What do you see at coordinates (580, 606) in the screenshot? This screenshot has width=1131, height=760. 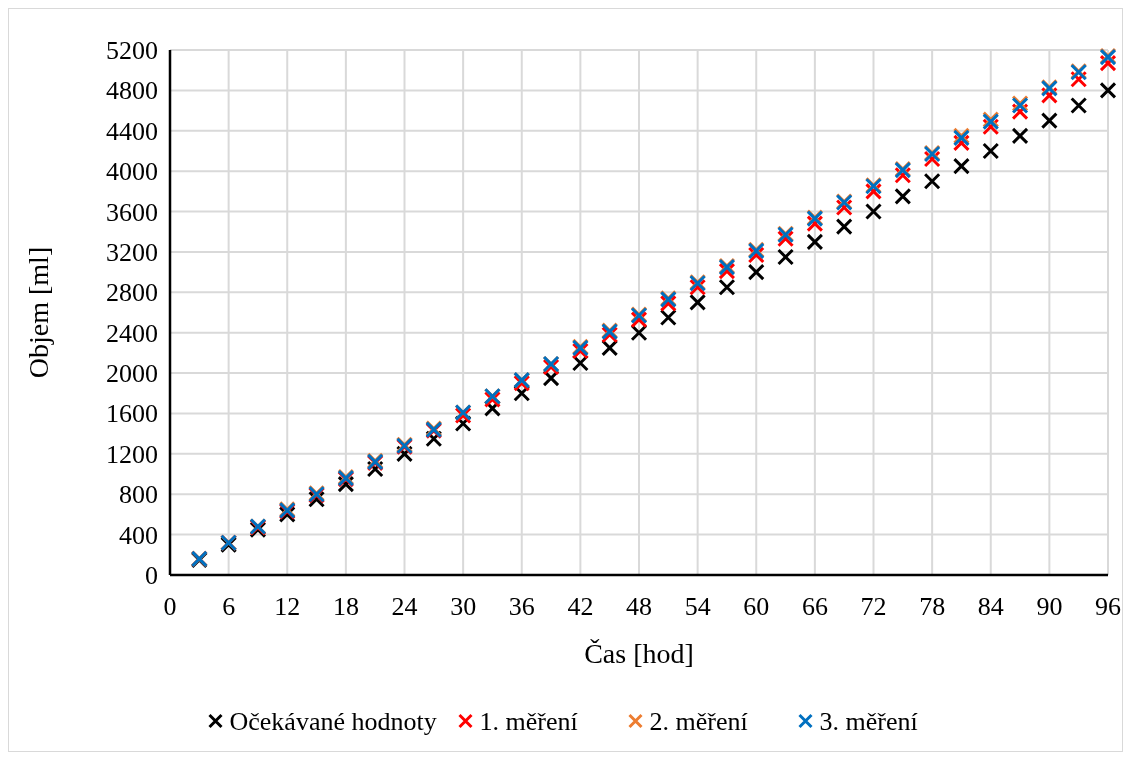 I see `x-tick-label: 42` at bounding box center [580, 606].